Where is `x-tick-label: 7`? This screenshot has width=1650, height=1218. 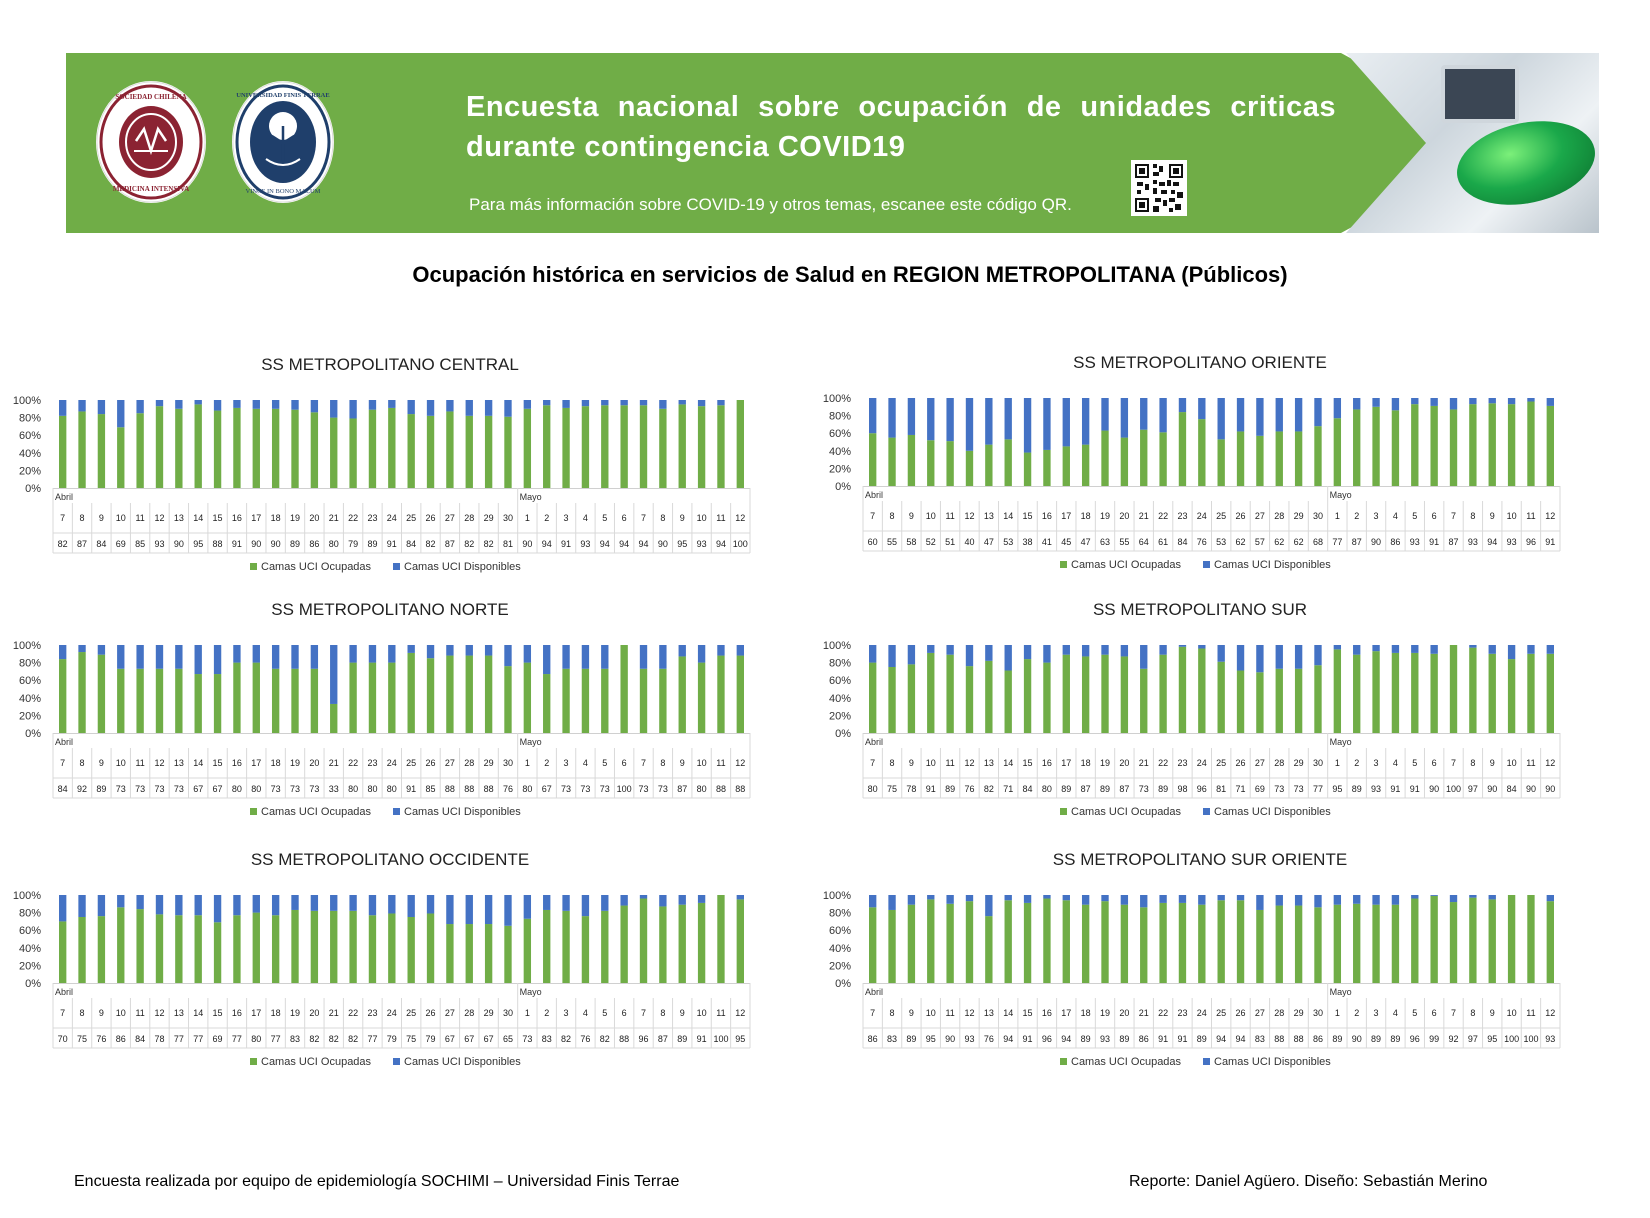 x-tick-label: 7 is located at coordinates (643, 763).